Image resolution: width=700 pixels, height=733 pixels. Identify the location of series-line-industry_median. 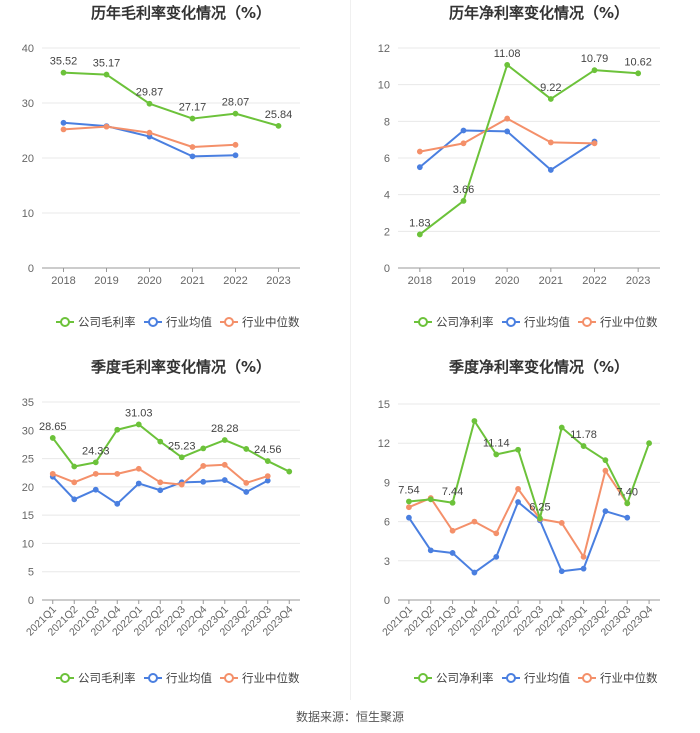
(507, 135).